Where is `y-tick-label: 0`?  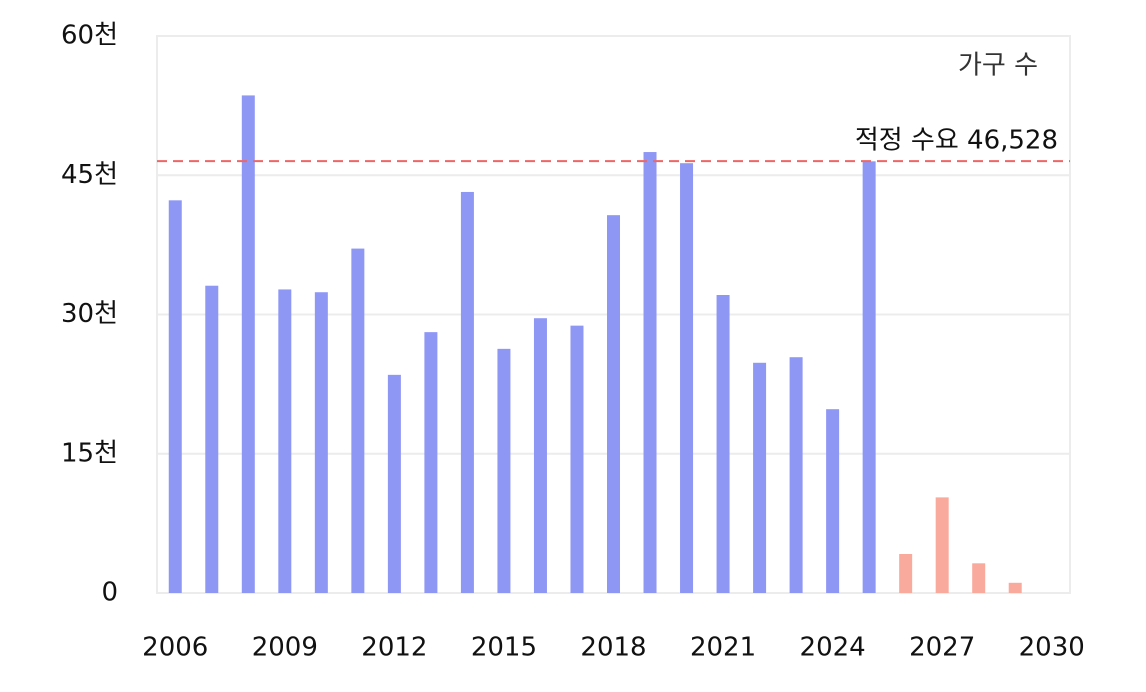
y-tick-label: 0 is located at coordinates (109, 593).